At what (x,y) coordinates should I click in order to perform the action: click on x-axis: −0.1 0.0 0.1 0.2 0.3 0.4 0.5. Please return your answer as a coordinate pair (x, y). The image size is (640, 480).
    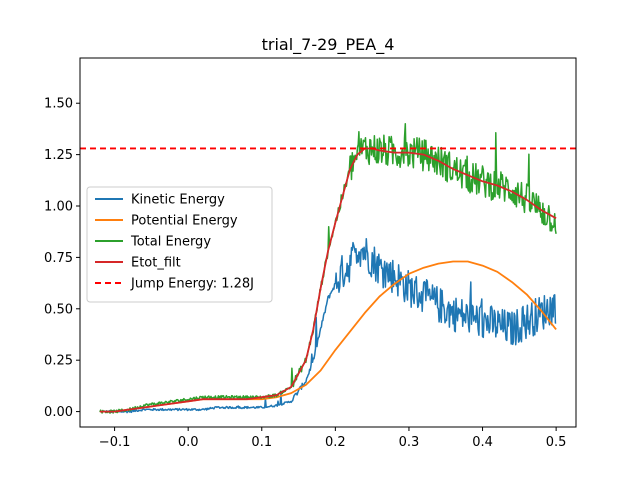
    Looking at the image, I should click on (333, 438).